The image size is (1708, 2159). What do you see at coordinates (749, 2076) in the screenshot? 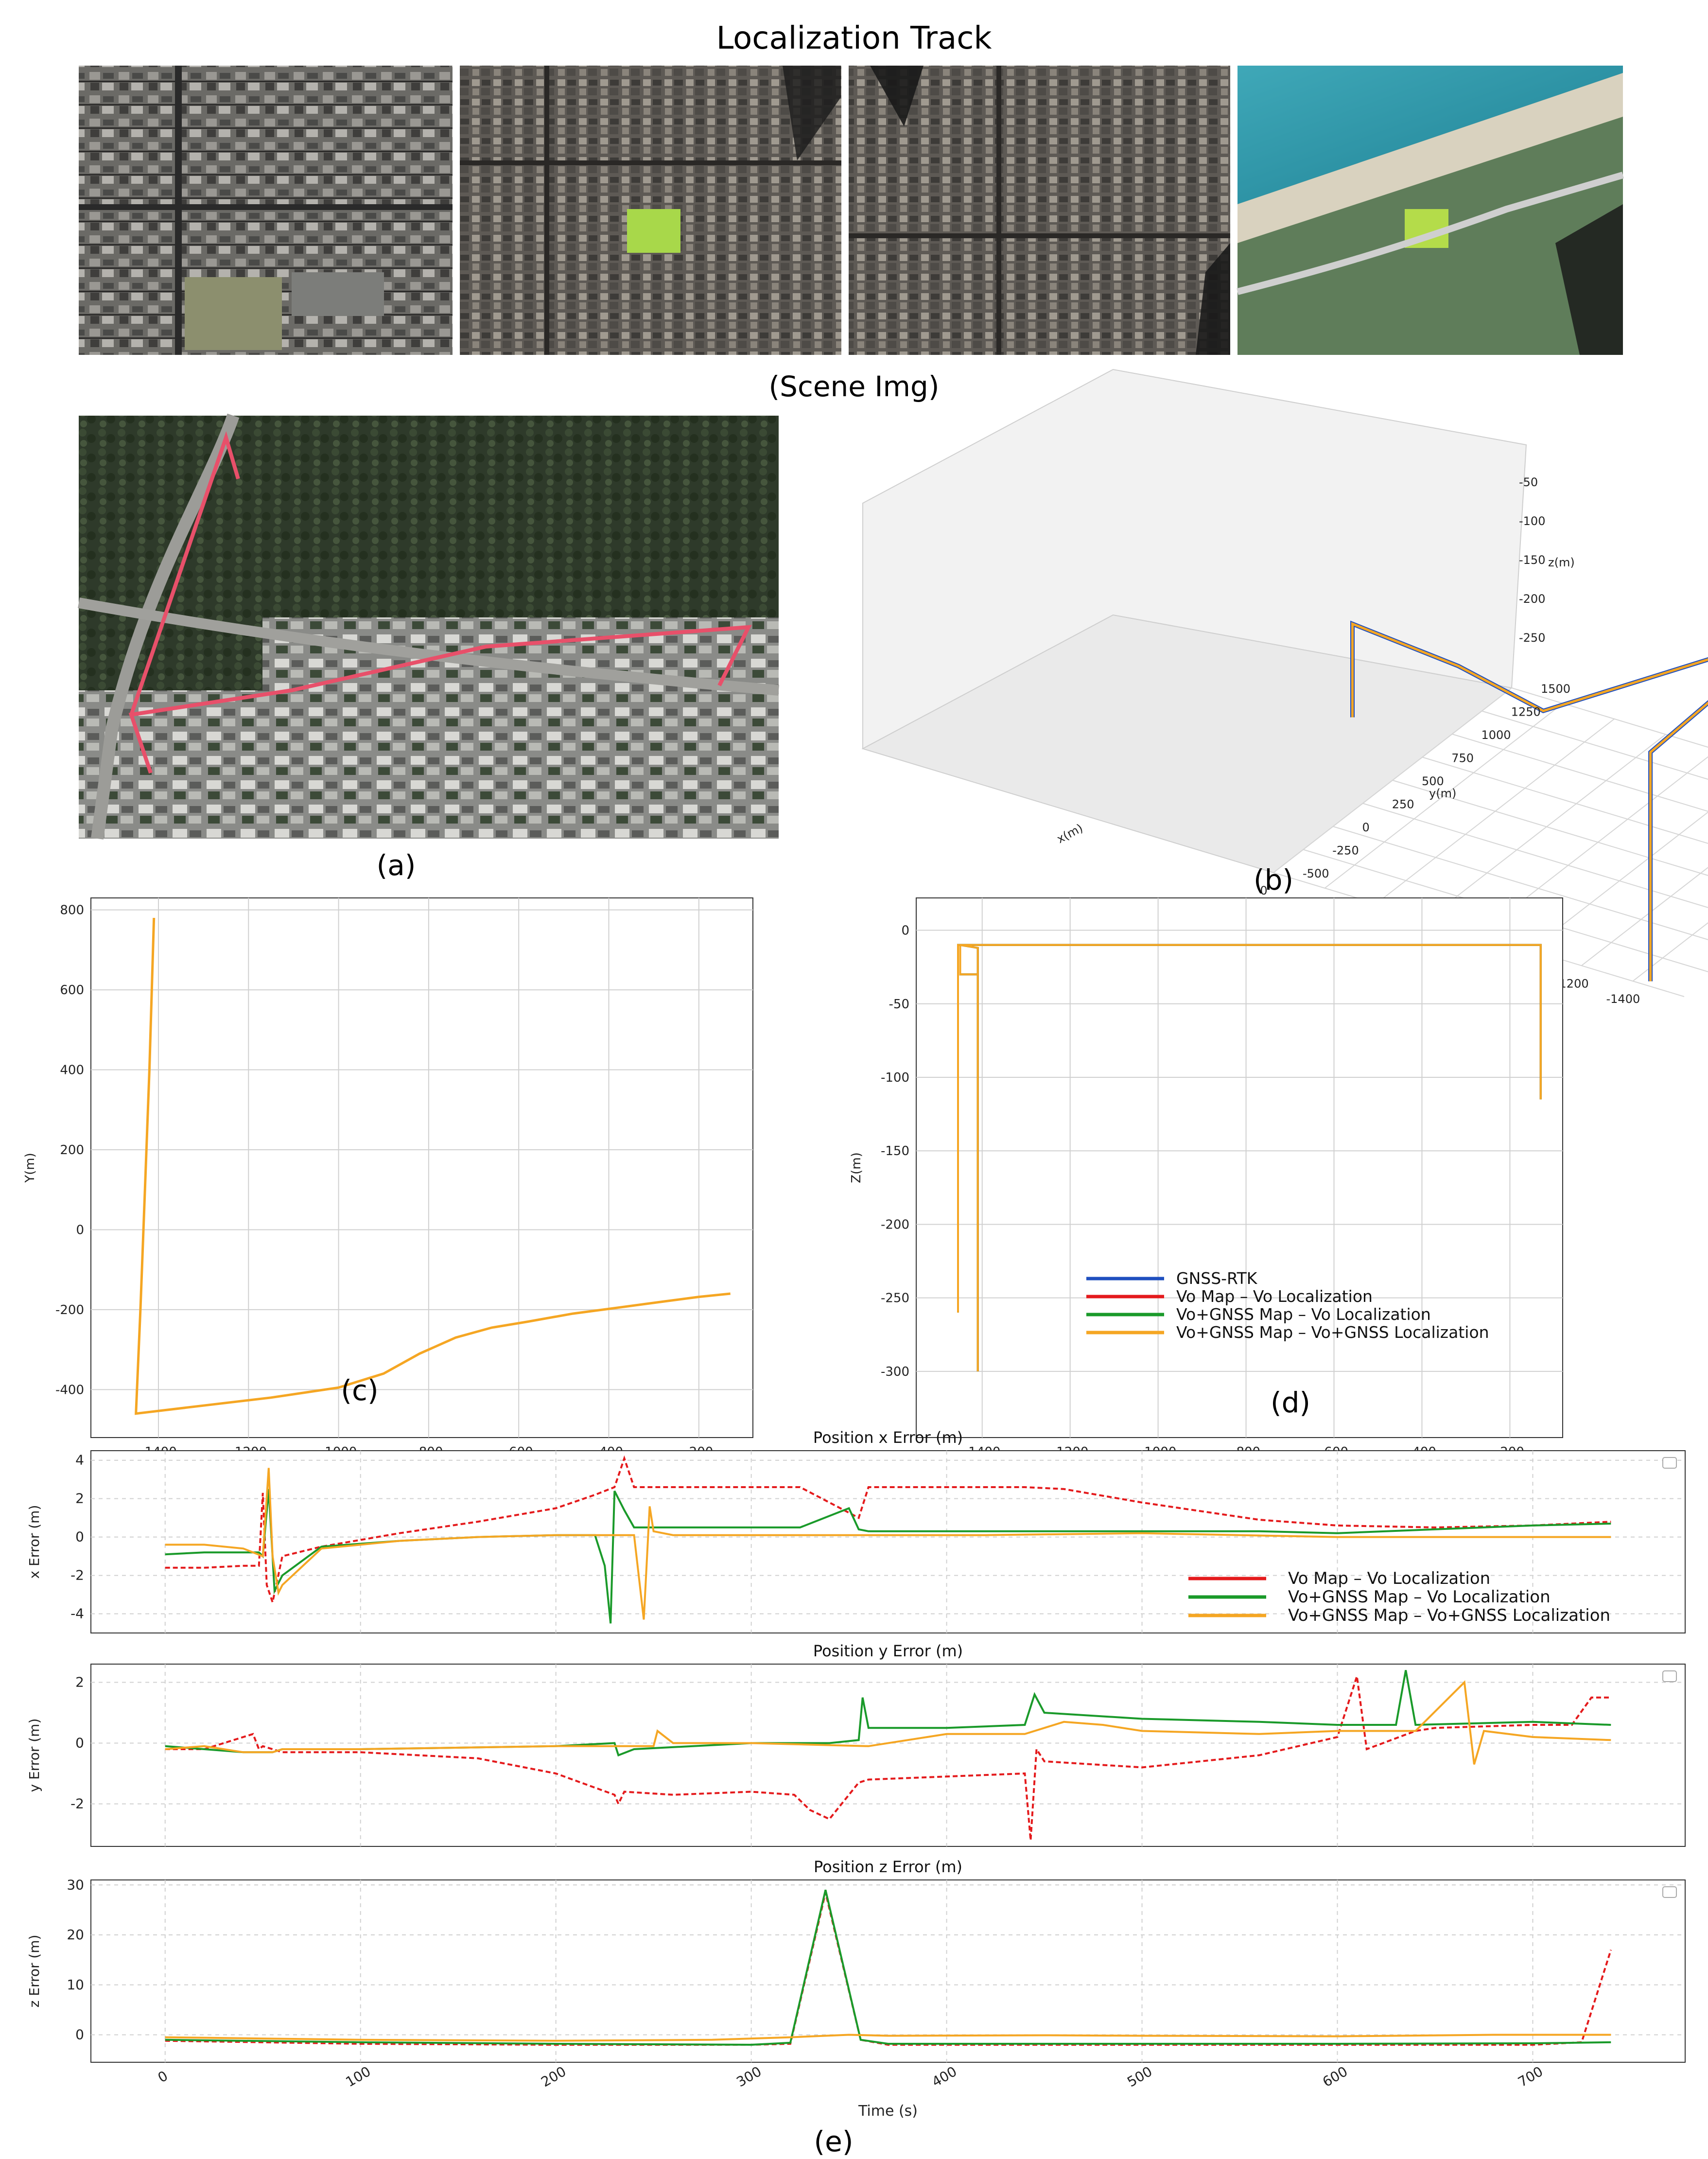
I see `x-tick-label: 300` at bounding box center [749, 2076].